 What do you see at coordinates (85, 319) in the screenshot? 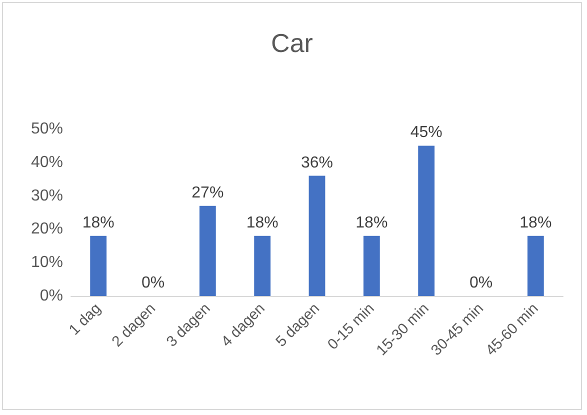
I see `x-tick-label: 1 dag` at bounding box center [85, 319].